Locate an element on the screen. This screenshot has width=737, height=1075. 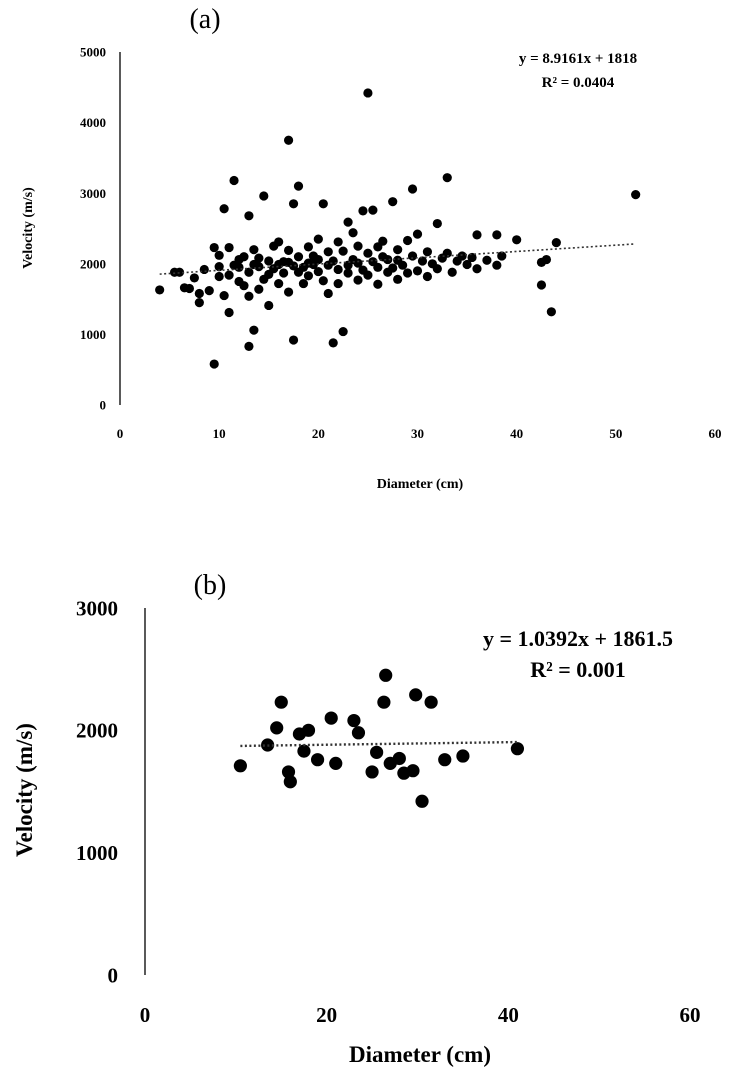
x-axis-title-b: Diameter (cm) is located at coordinates (420, 1054).